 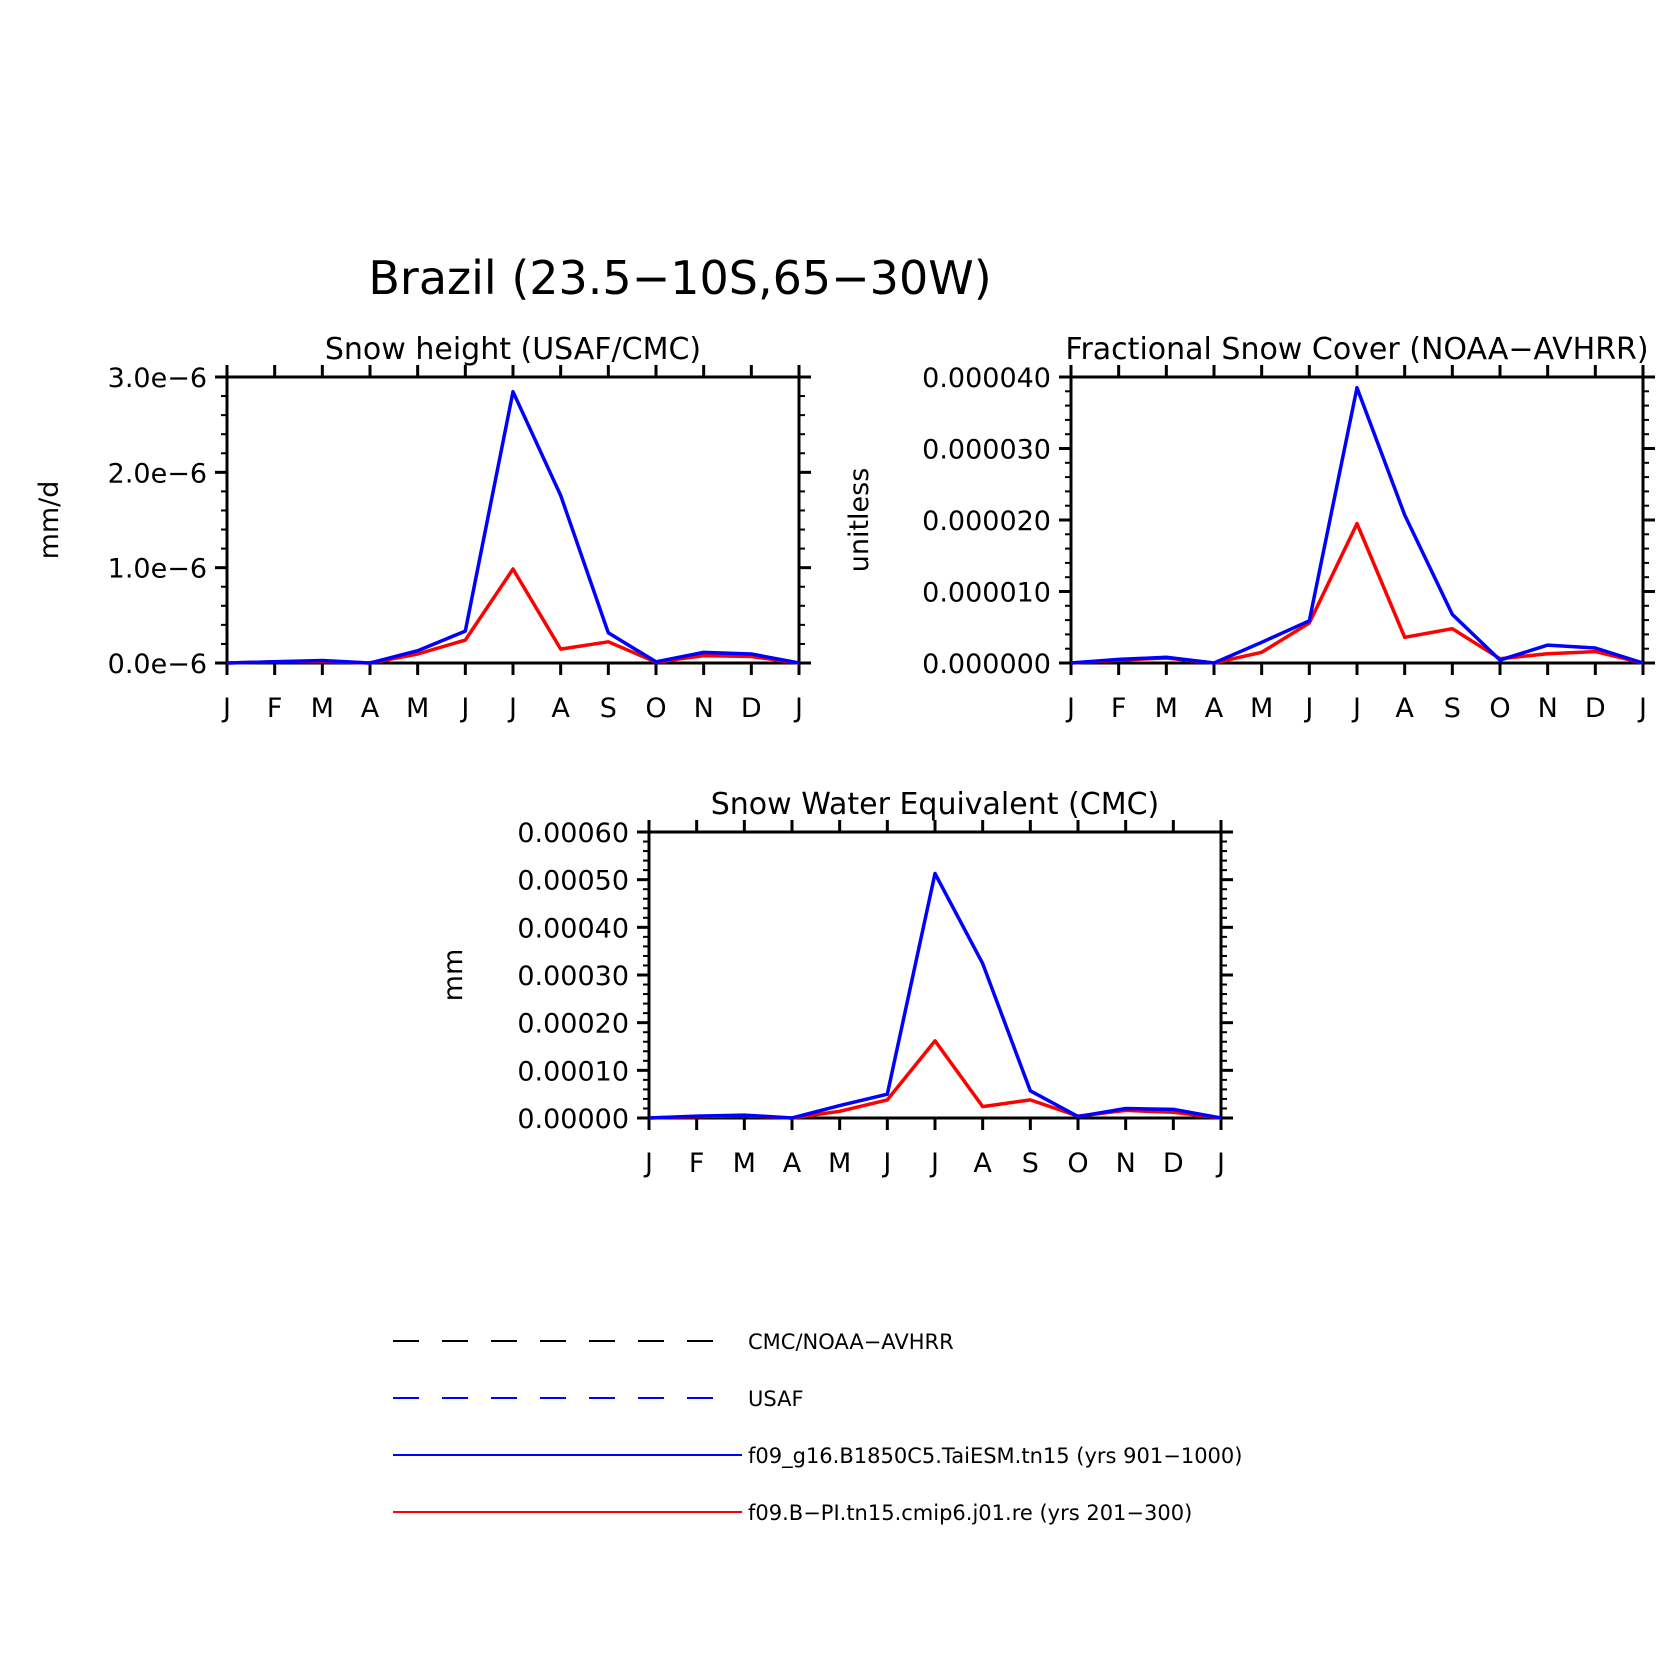 What do you see at coordinates (986, 521) in the screenshot?
I see `y-tick-label: 0.000020` at bounding box center [986, 521].